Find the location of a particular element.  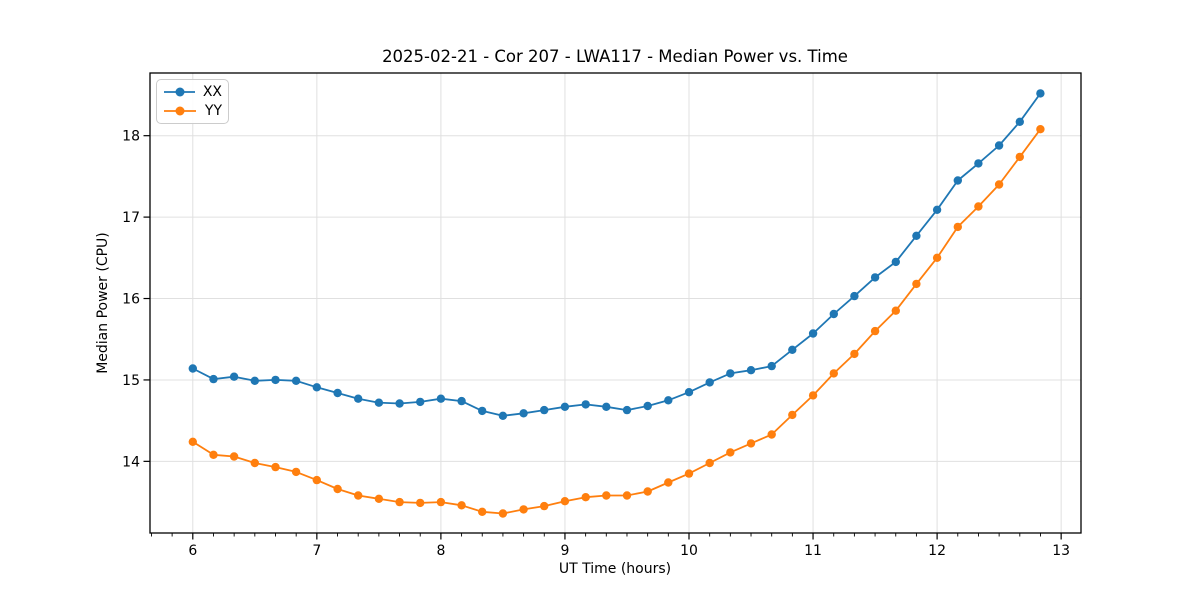

legend-item-yy: YY is located at coordinates (192, 111).